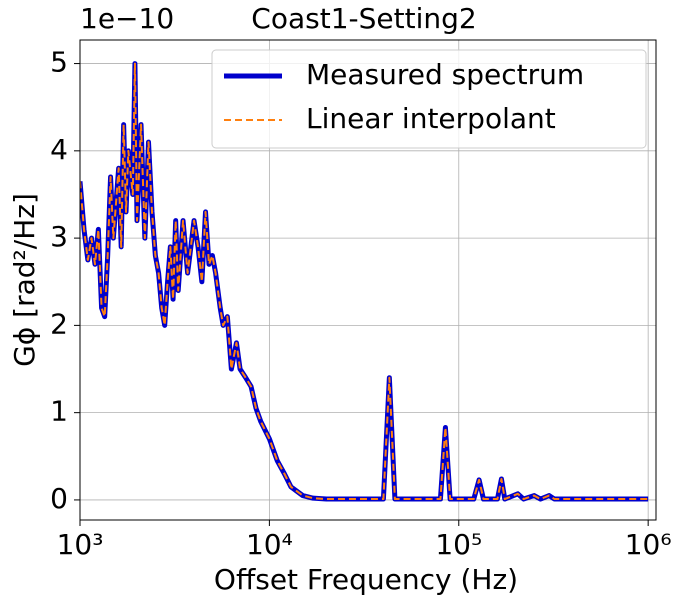 The height and width of the screenshot is (604, 676). I want to click on legend-label: Linear interpolant, so click(431, 118).